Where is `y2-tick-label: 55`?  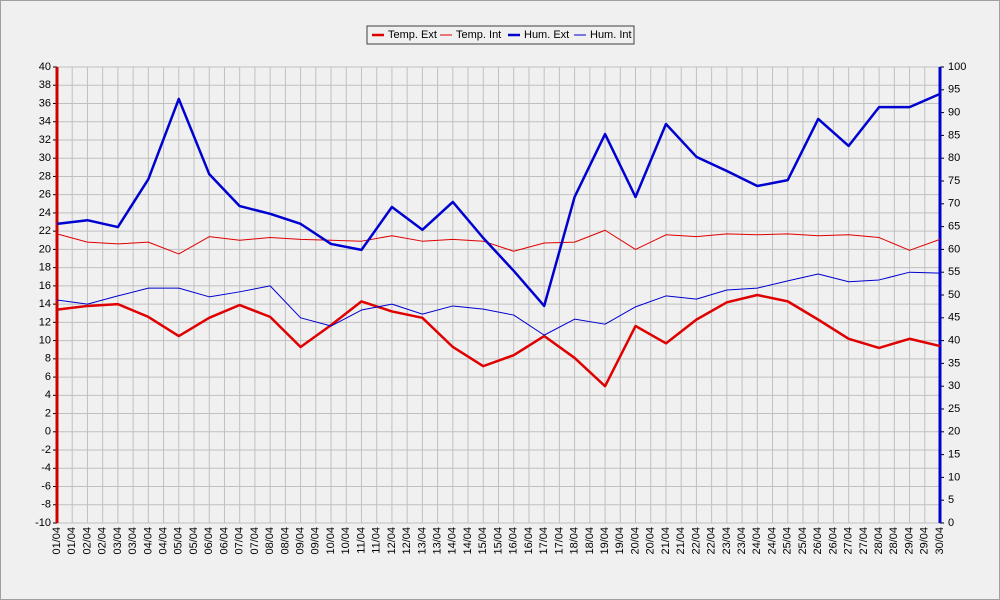
y2-tick-label: 55 is located at coordinates (954, 272).